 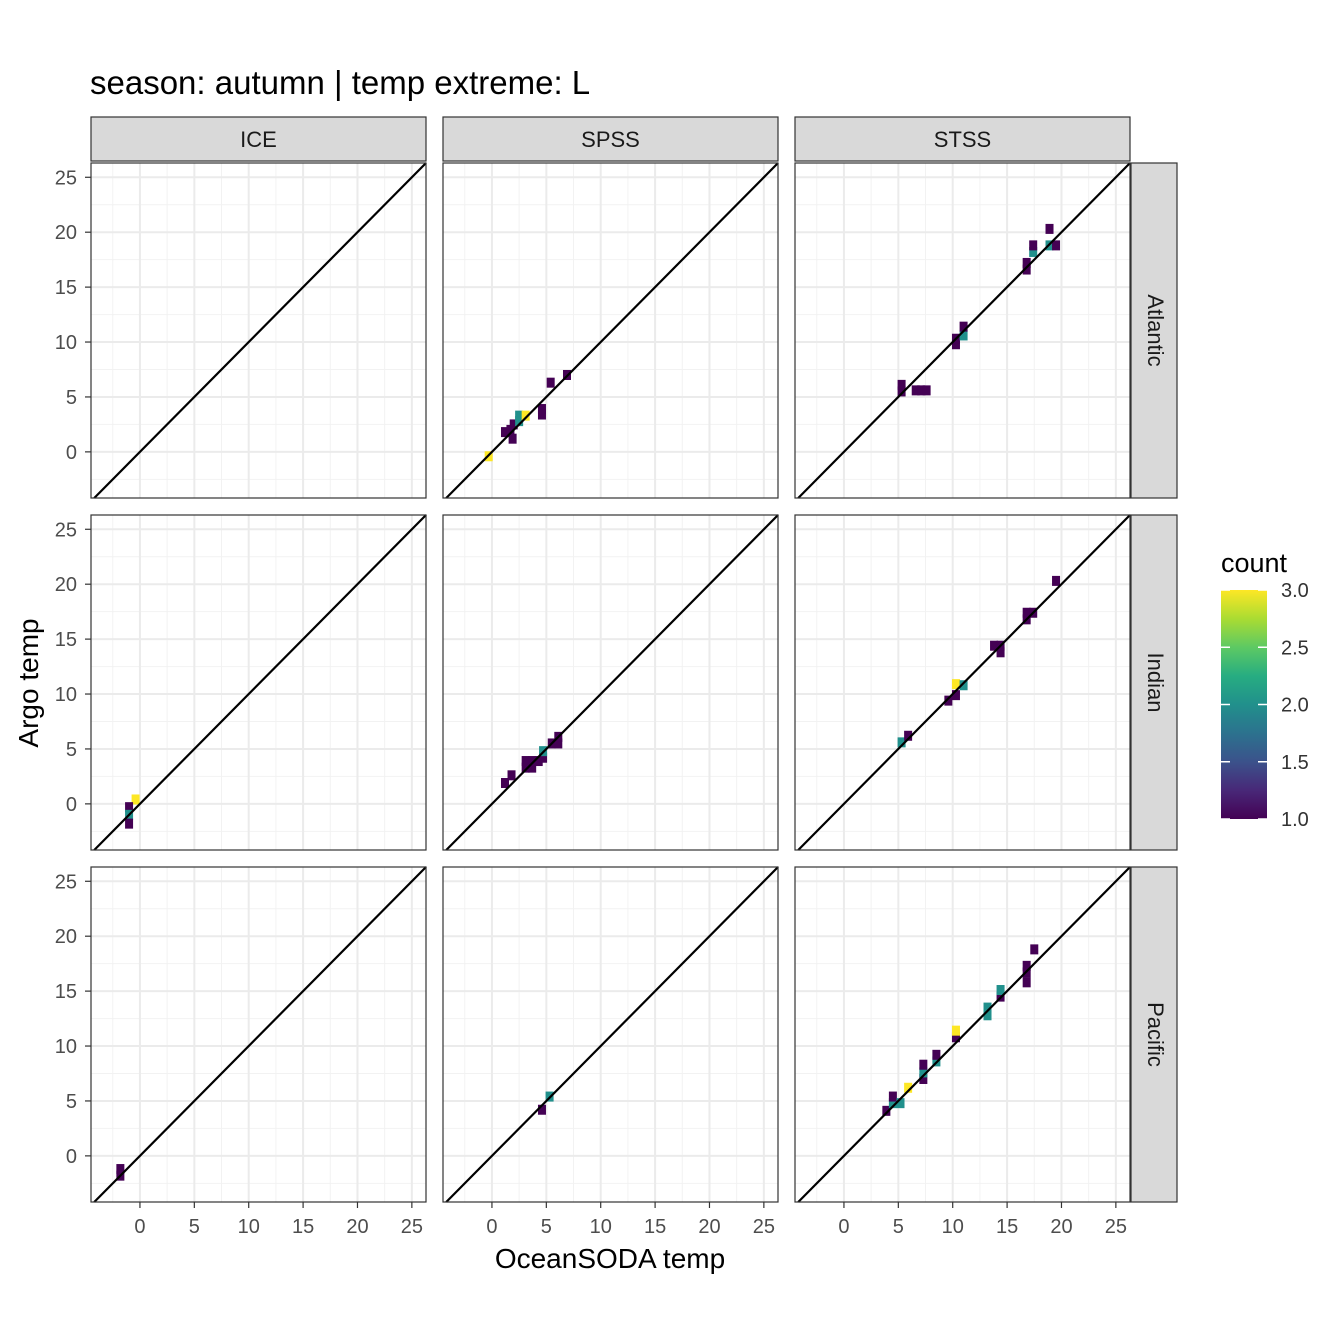 What do you see at coordinates (764, 1227) in the screenshot?
I see `x-tick-label: 25` at bounding box center [764, 1227].